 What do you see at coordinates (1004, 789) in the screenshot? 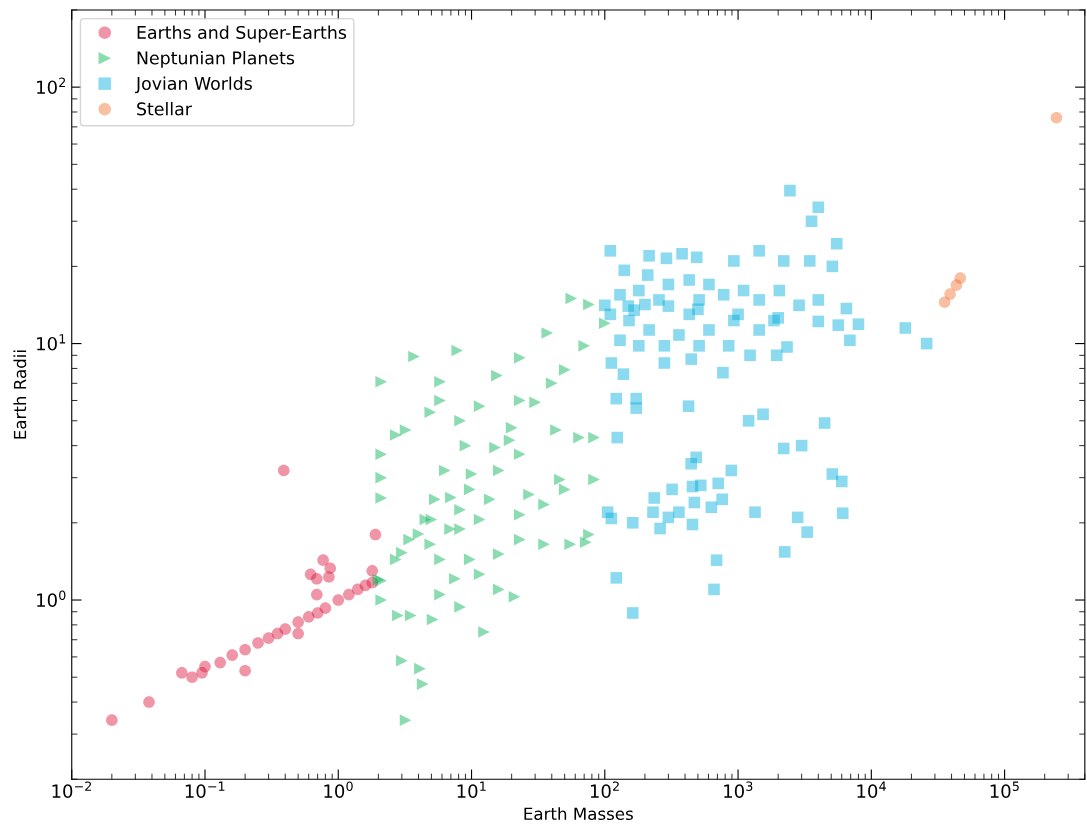
I see `x-tick-label: 10$^{5}$` at bounding box center [1004, 789].